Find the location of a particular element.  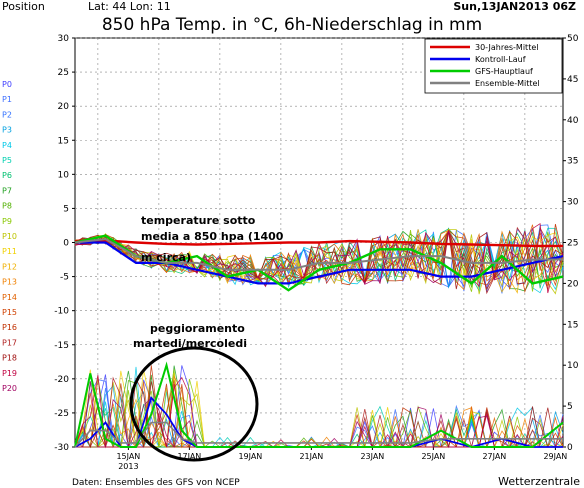

member-label: P1 is located at coordinates (7, 99).